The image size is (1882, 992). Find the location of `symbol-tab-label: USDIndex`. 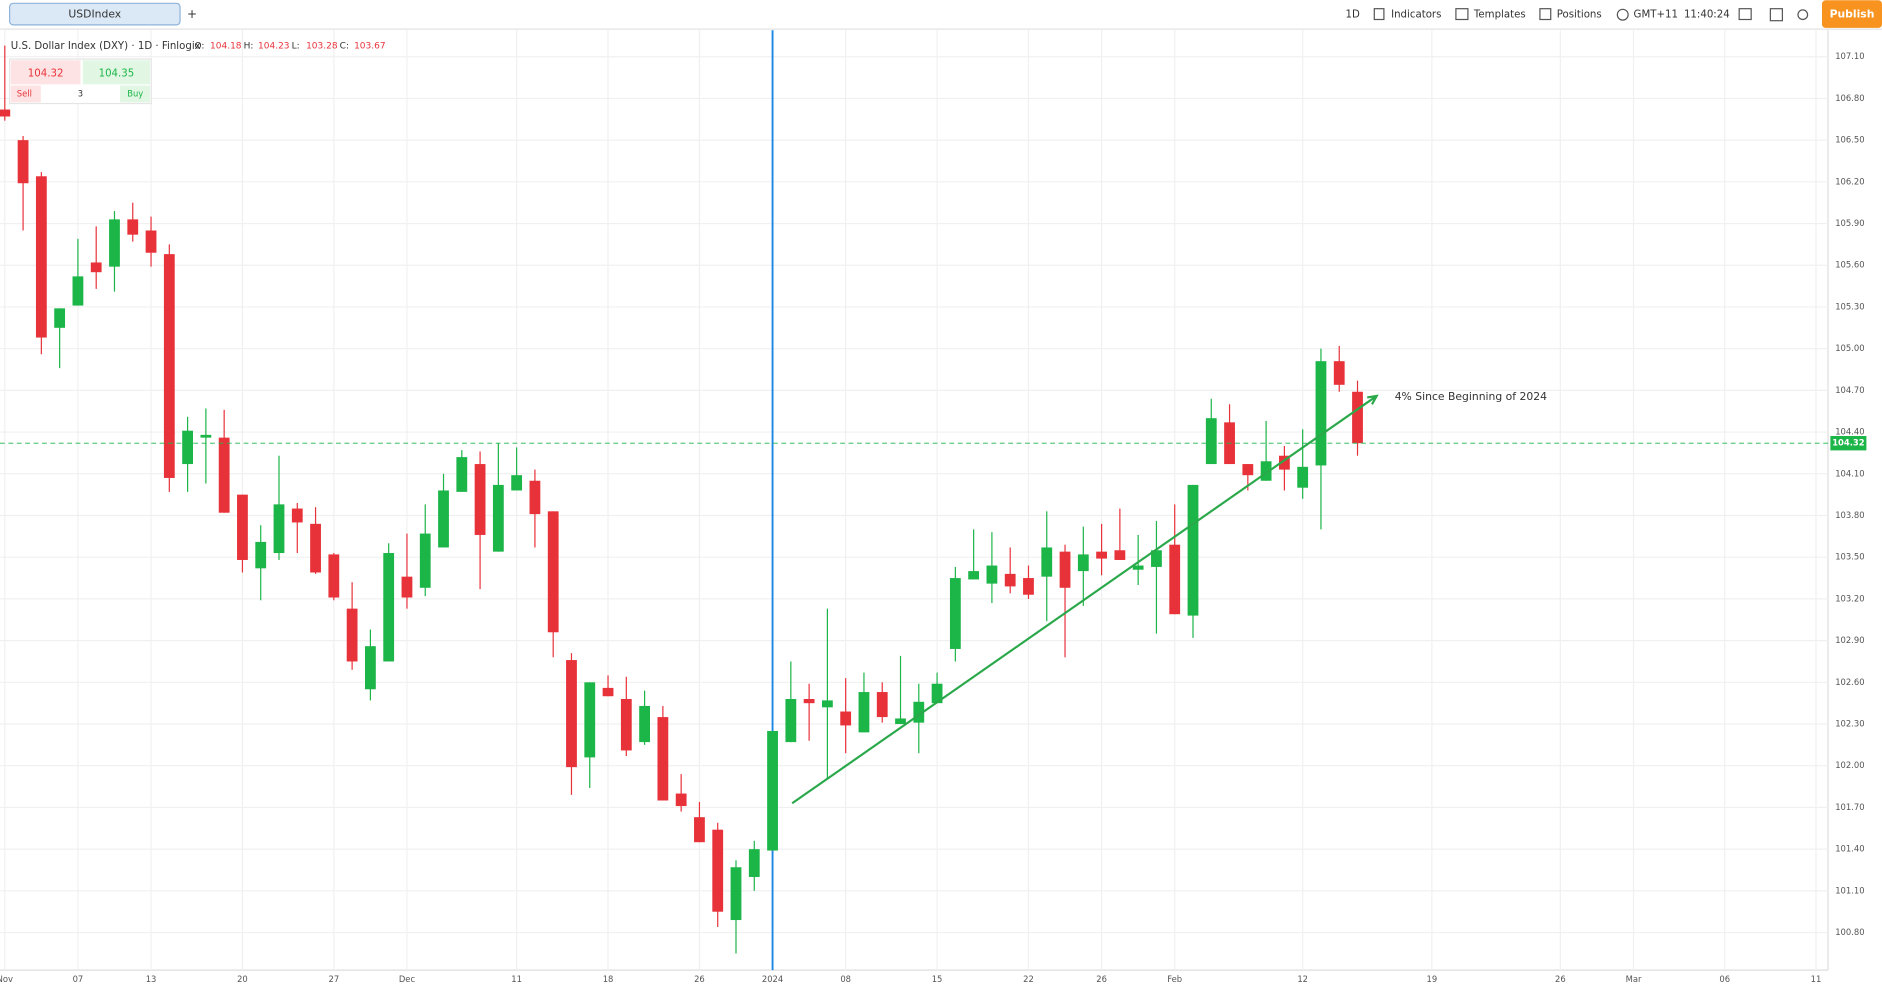

symbol-tab-label: USDIndex is located at coordinates (94, 14).